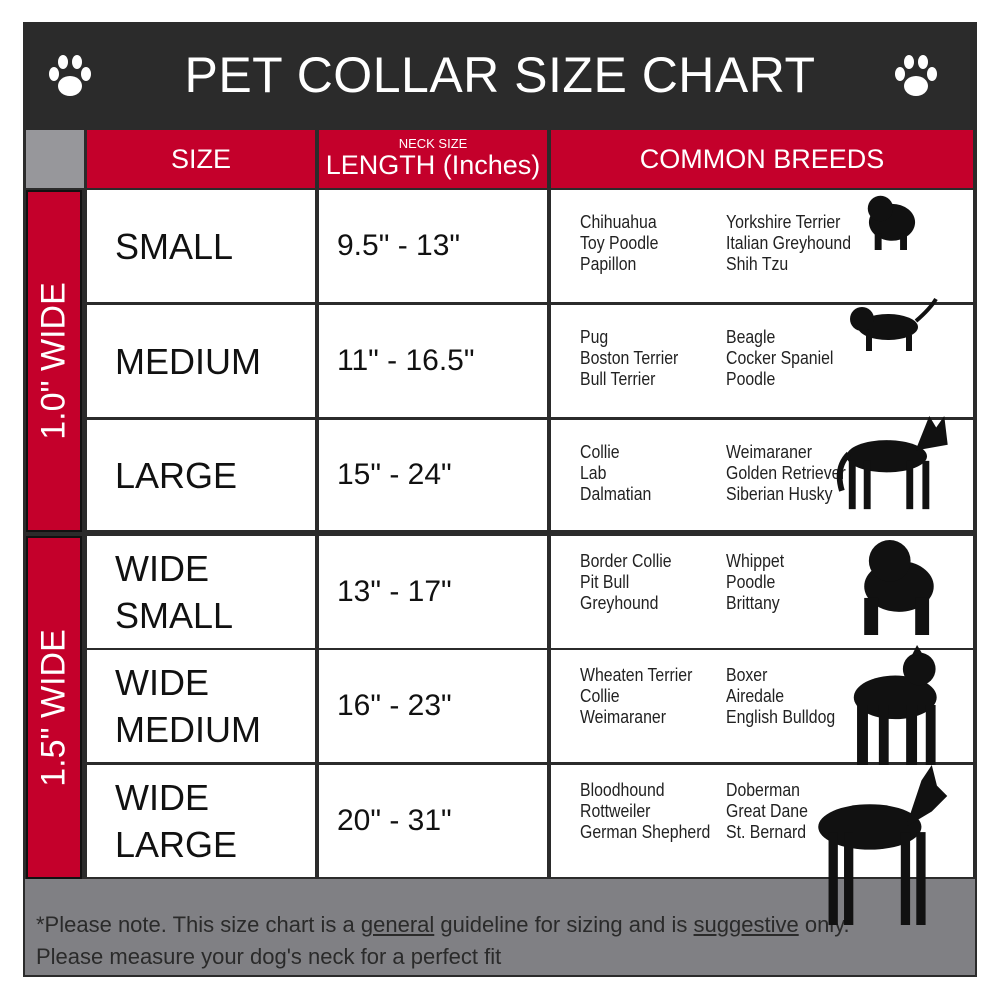 The height and width of the screenshot is (1000, 1000). I want to click on breed-name: Cocker Spaniel, so click(780, 358).